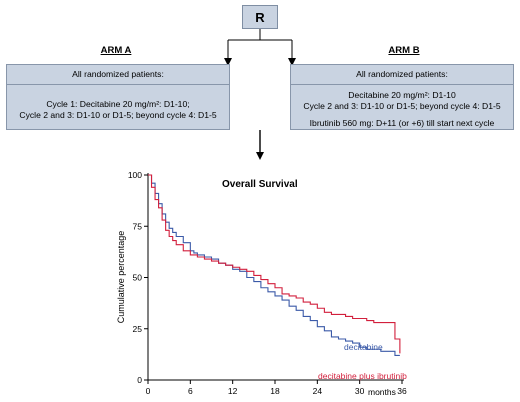 The width and height of the screenshot is (520, 402). Describe the element at coordinates (139, 380) in the screenshot. I see `y-tick-label: 0` at that location.